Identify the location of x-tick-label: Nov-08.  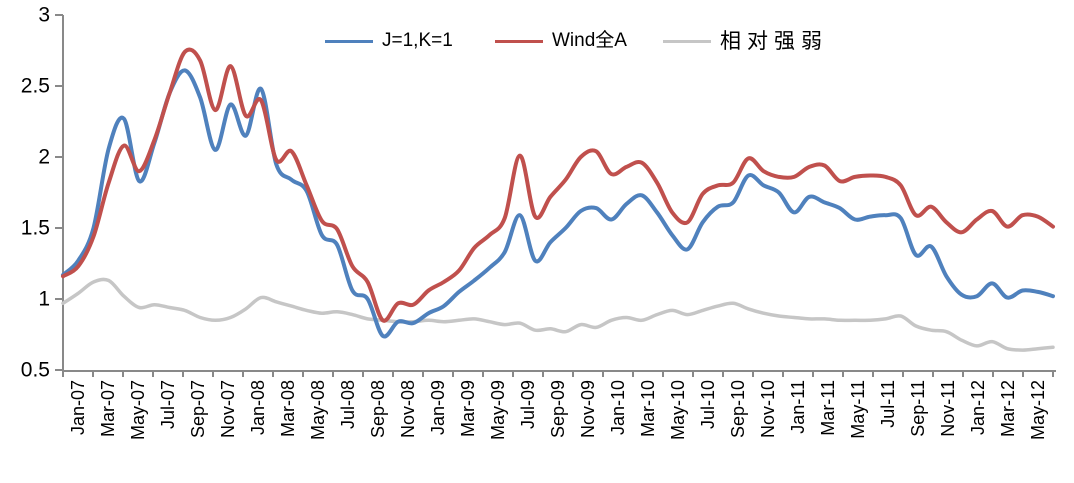
(408, 409).